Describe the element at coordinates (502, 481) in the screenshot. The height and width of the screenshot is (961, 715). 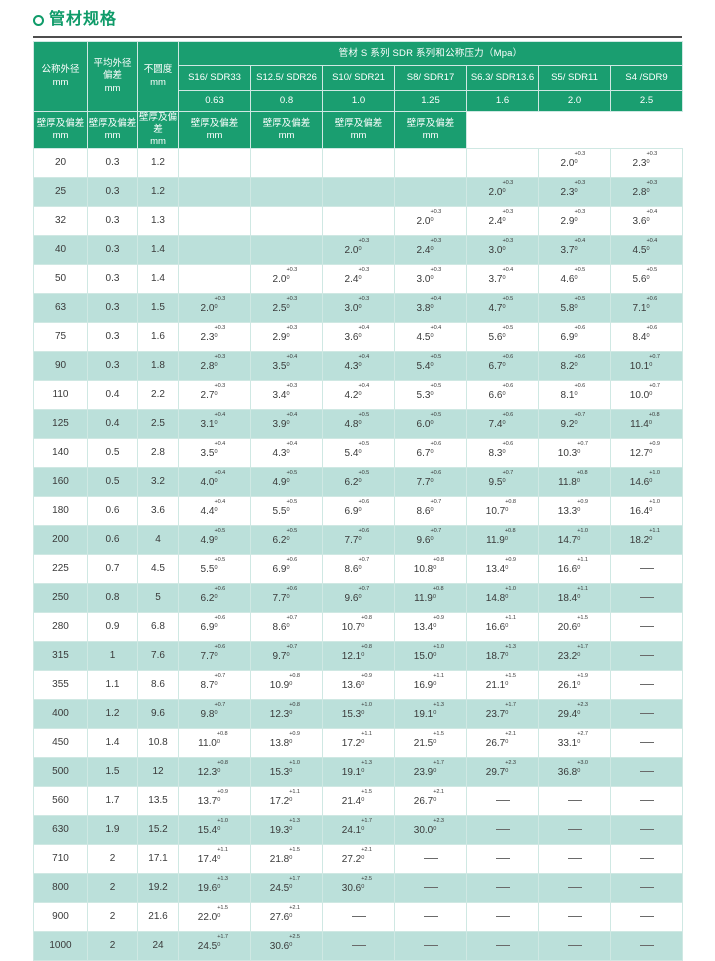
I see `cell-wall-s4: 9.5 +0.7 0` at that location.